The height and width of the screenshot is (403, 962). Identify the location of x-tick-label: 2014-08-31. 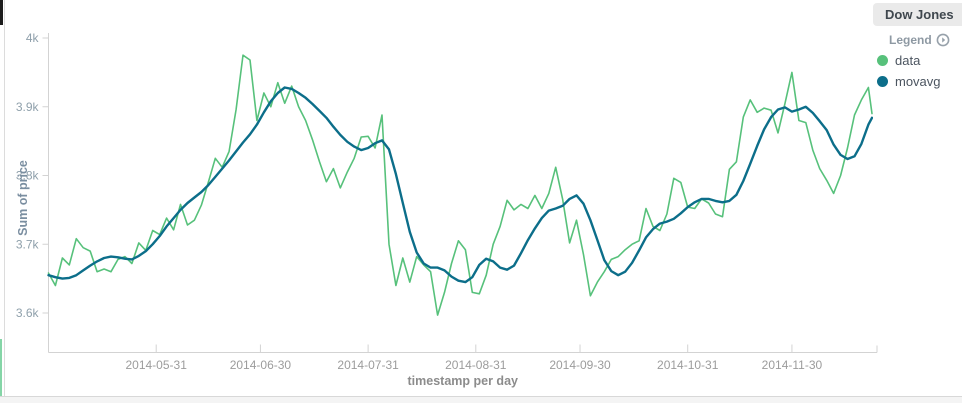
(476, 365).